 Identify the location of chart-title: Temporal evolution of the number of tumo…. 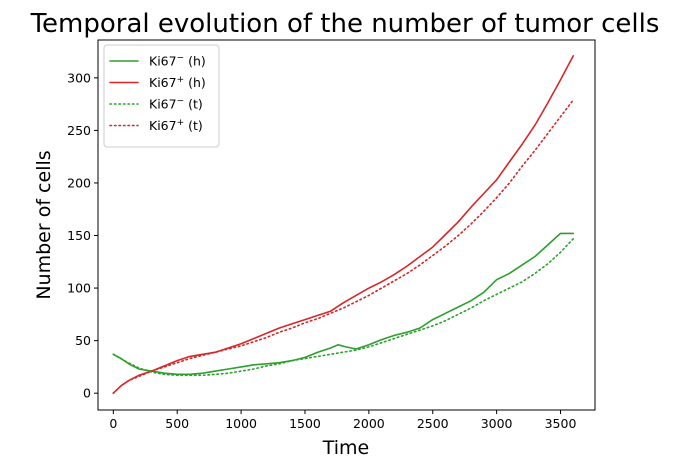
(345, 24).